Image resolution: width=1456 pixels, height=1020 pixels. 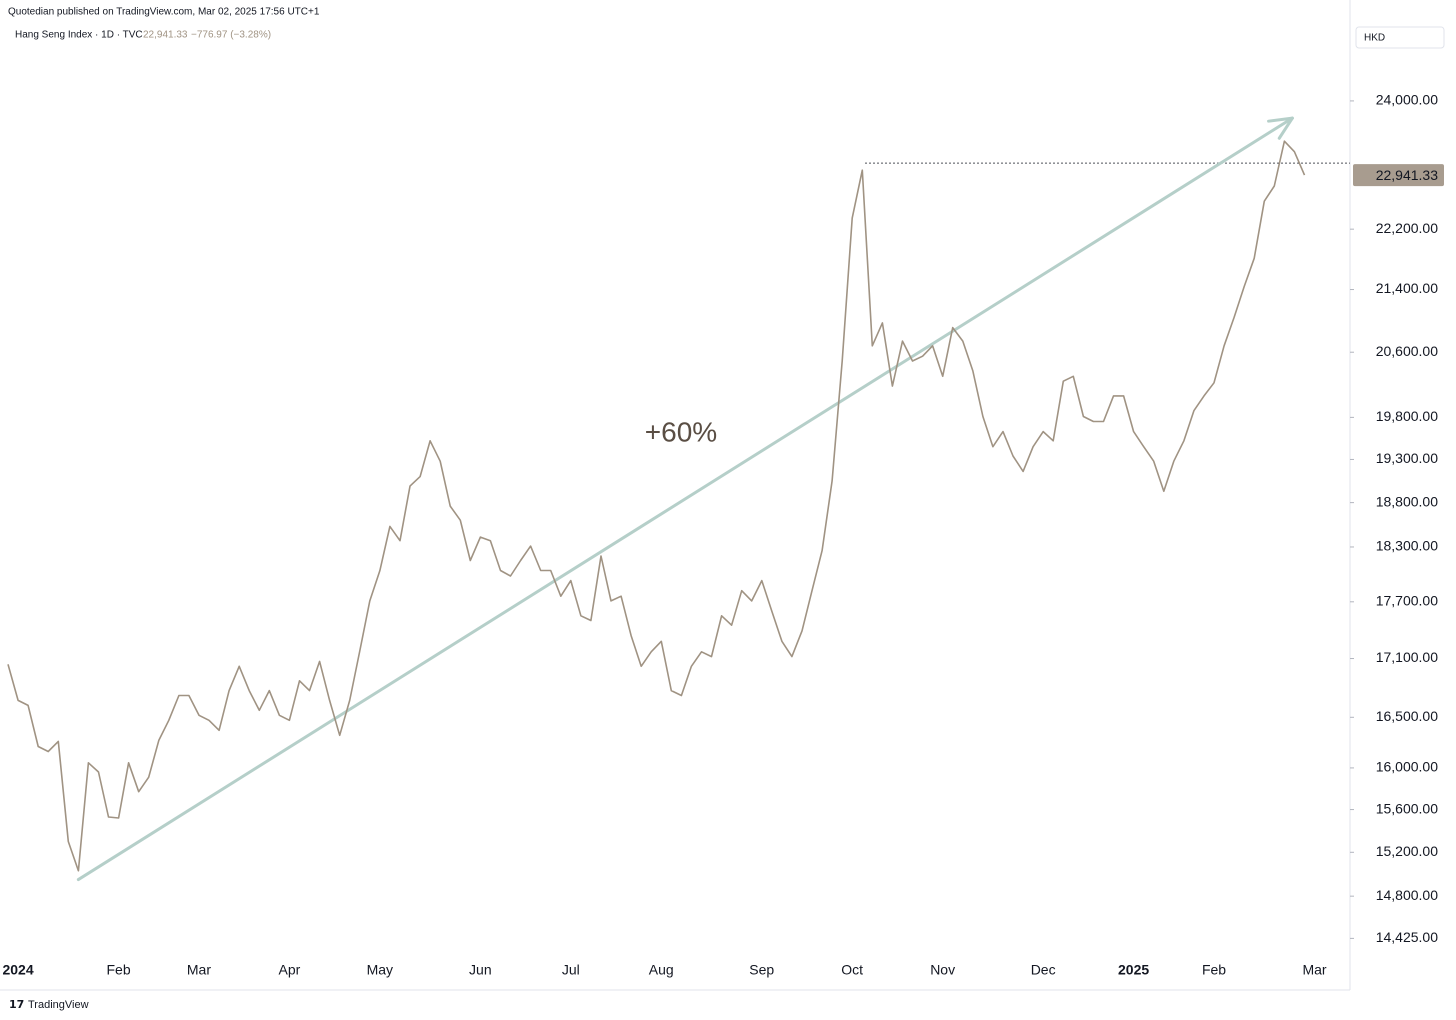 I want to click on x-tick-label: Nov, so click(x=942, y=970).